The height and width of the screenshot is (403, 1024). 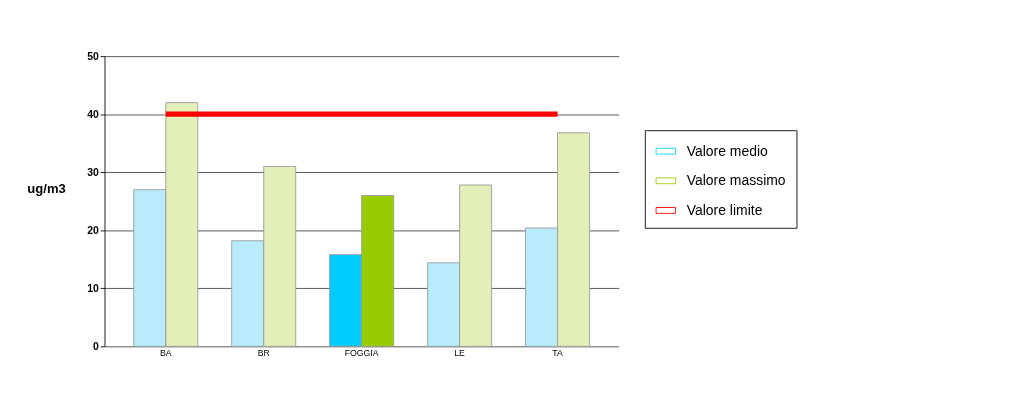 I want to click on y-tick-label: 20, so click(x=93, y=231).